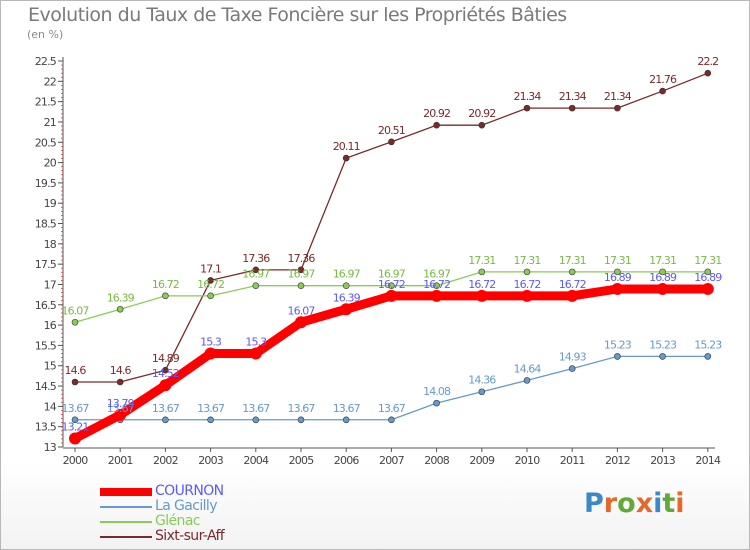 Image resolution: width=750 pixels, height=550 pixels. I want to click on legend-label: La Gacilly, so click(186, 506).